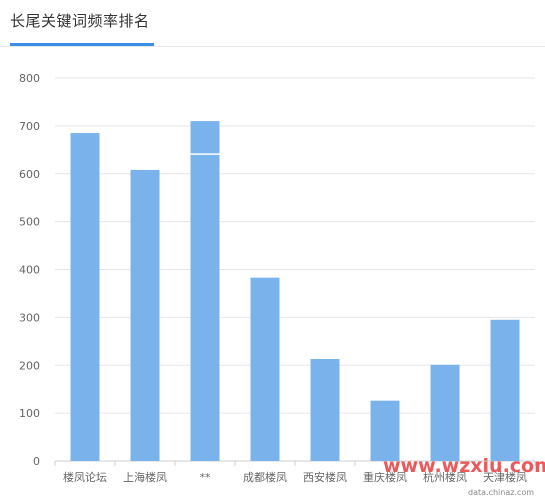 The image size is (545, 499). Describe the element at coordinates (272, 23) in the screenshot. I see `chart-header: 长尾关键词频率排名` at that location.